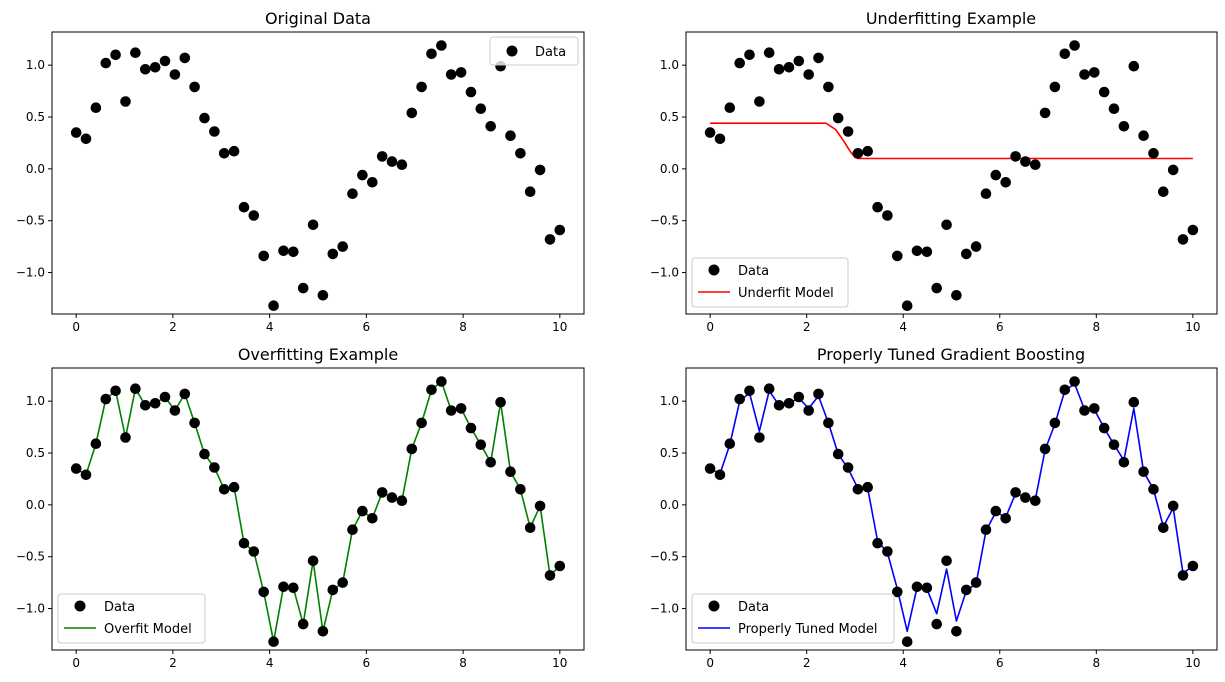  I want to click on panel-title: Overfitting Example, so click(318, 354).